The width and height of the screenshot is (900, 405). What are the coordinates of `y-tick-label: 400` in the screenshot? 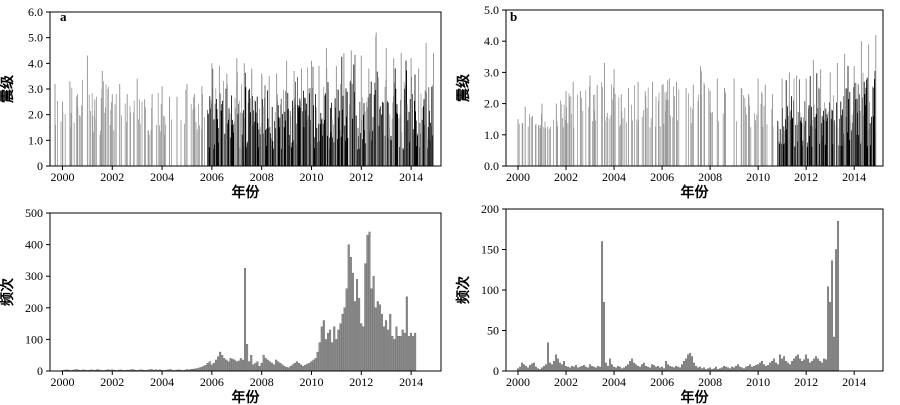 It's located at (34, 245).